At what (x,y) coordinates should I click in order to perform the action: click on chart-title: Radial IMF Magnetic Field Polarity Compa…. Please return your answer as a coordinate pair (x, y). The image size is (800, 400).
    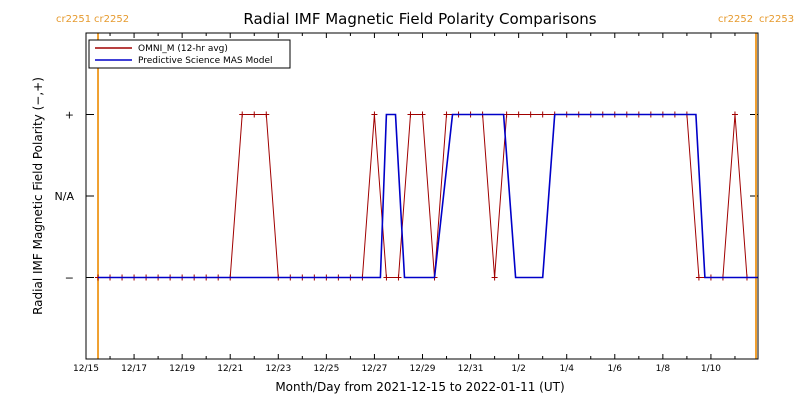
    Looking at the image, I should click on (419, 19).